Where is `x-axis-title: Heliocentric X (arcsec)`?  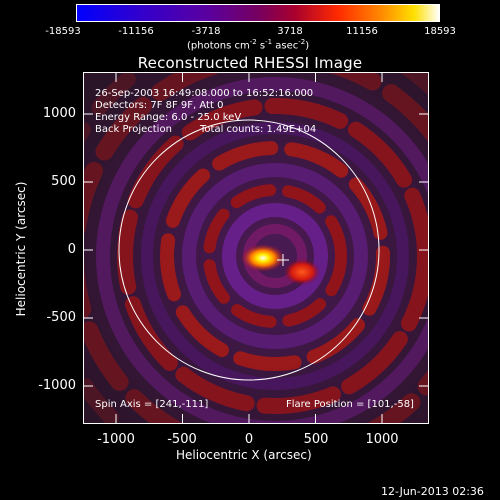 x-axis-title: Heliocentric X (arcsec) is located at coordinates (244, 455).